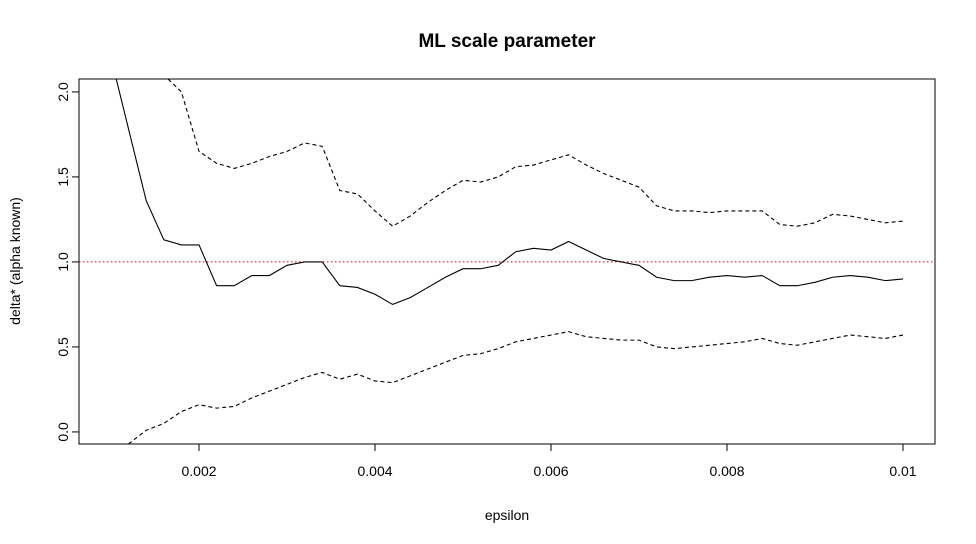  What do you see at coordinates (63, 347) in the screenshot?
I see `y-tick-label: 0.5` at bounding box center [63, 347].